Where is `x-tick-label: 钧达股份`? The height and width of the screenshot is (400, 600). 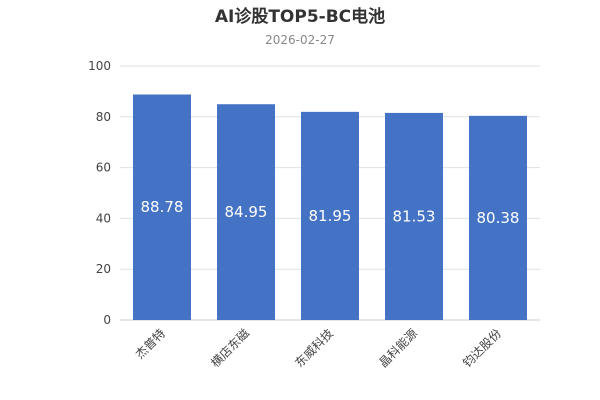
x-tick-label: 钧达股份 is located at coordinates (482, 348).